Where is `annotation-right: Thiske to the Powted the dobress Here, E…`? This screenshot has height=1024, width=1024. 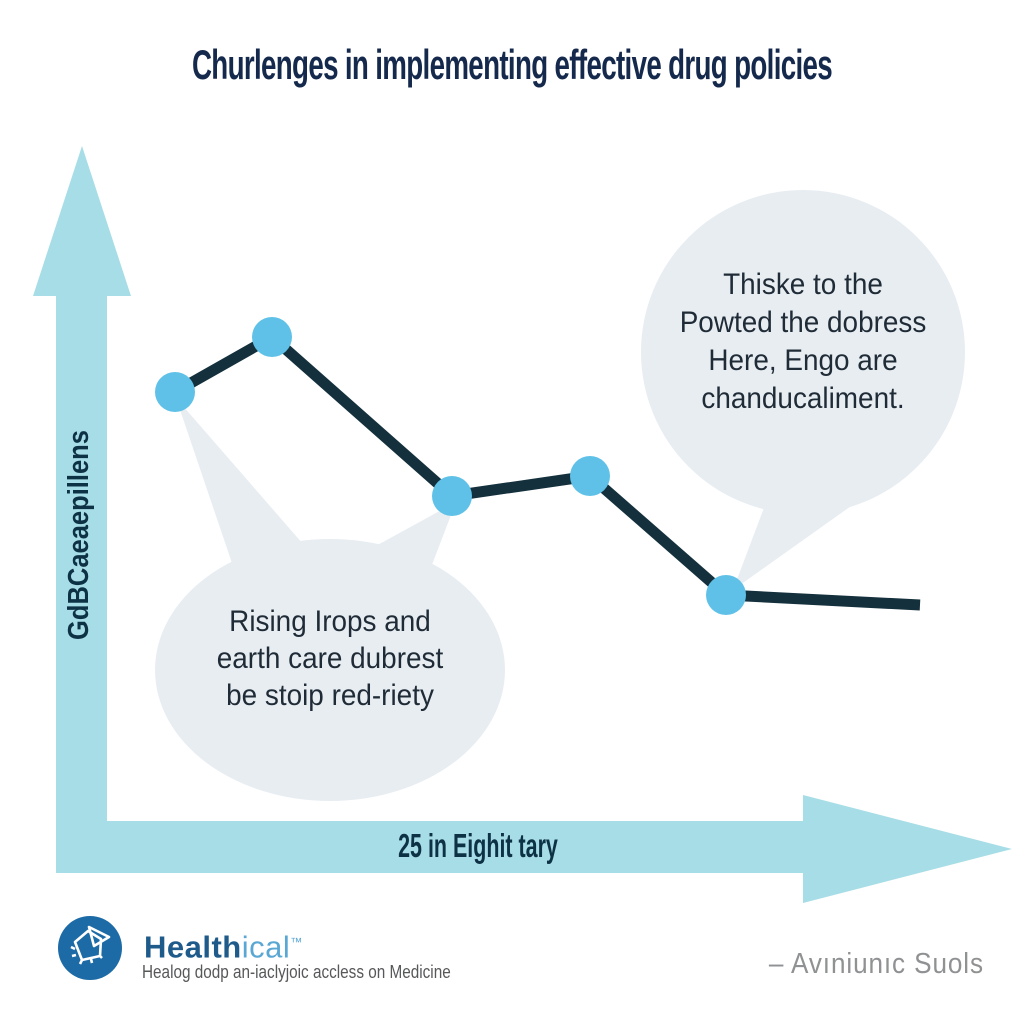 annotation-right: Thiske to the Powted the dobress Here, E… is located at coordinates (803, 342).